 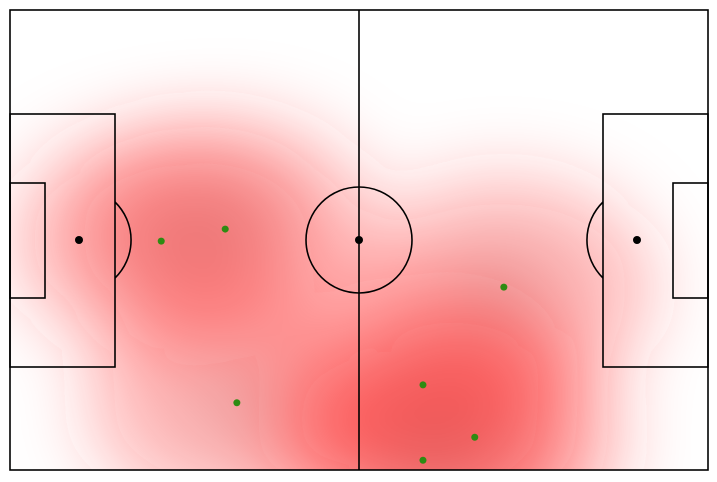 I want to click on right-penalty-spot, so click(x=637, y=240).